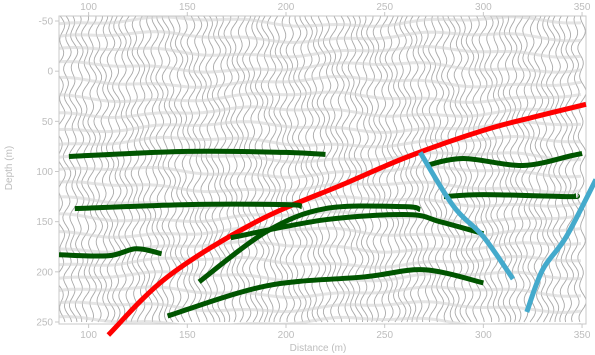 Image resolution: width=595 pixels, height=355 pixels. Describe the element at coordinates (48, 122) in the screenshot. I see `y-tick-label: 50` at that location.